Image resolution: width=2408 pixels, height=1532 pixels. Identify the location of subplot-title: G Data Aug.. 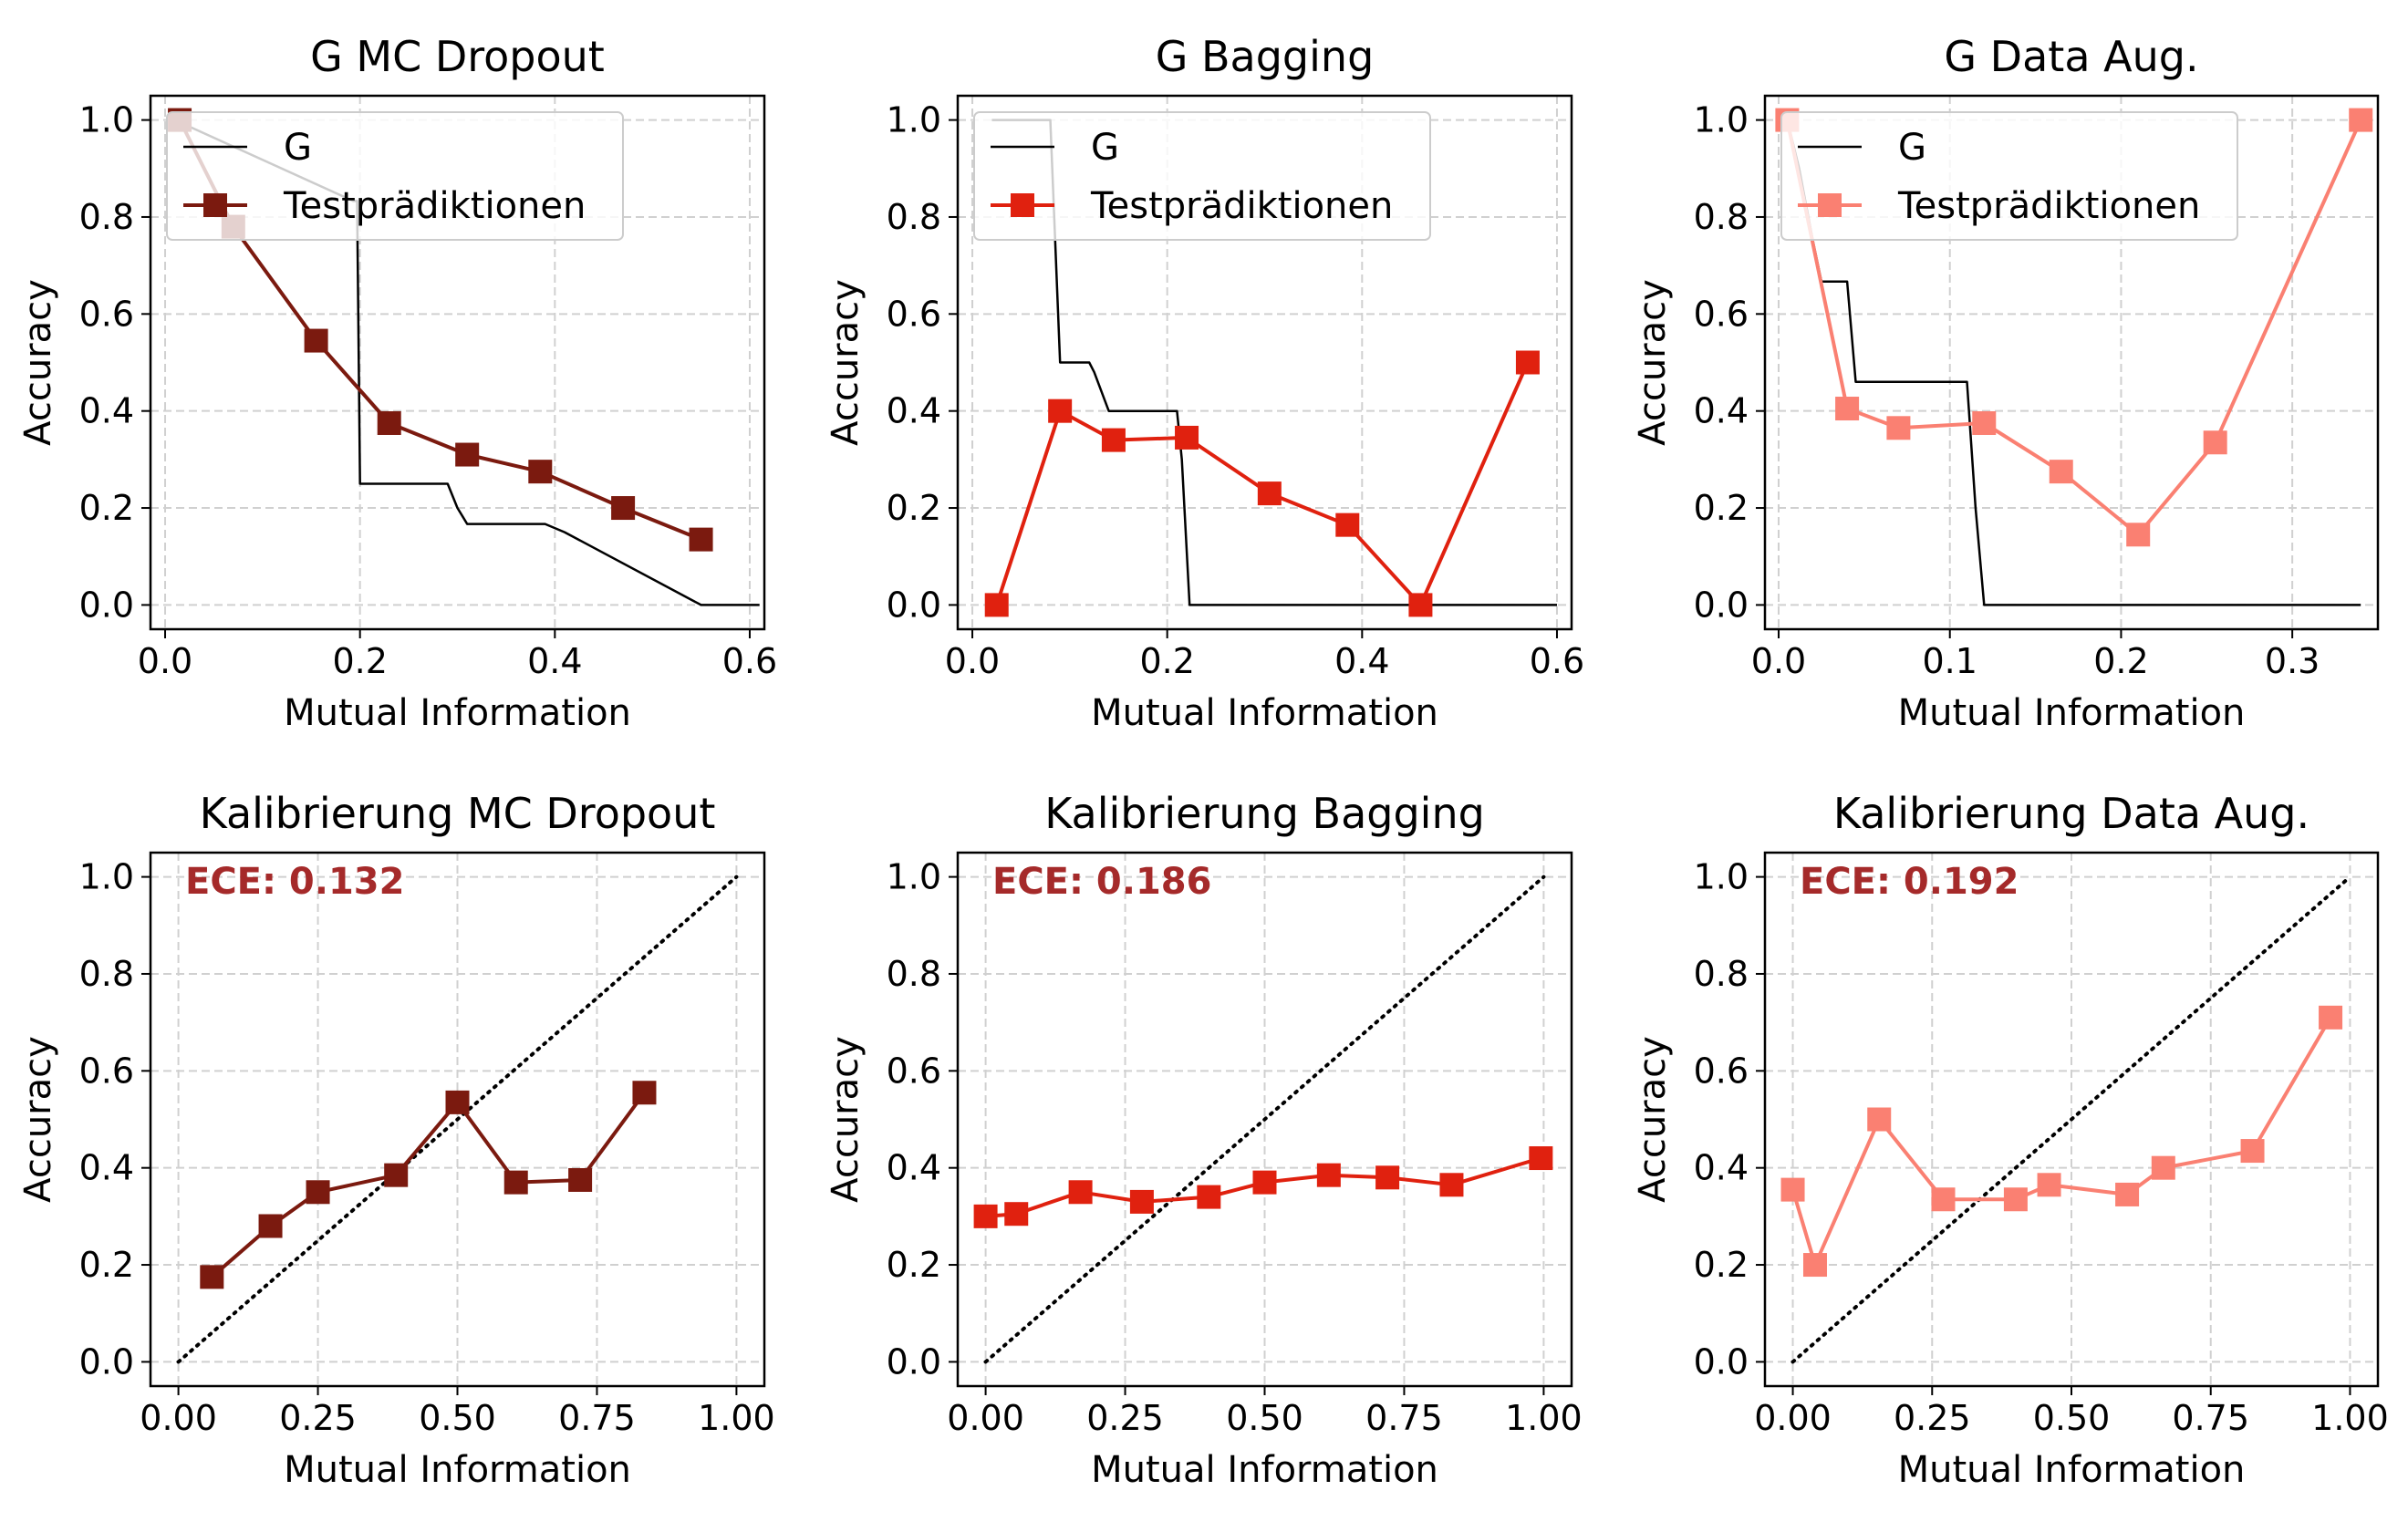
(2071, 56).